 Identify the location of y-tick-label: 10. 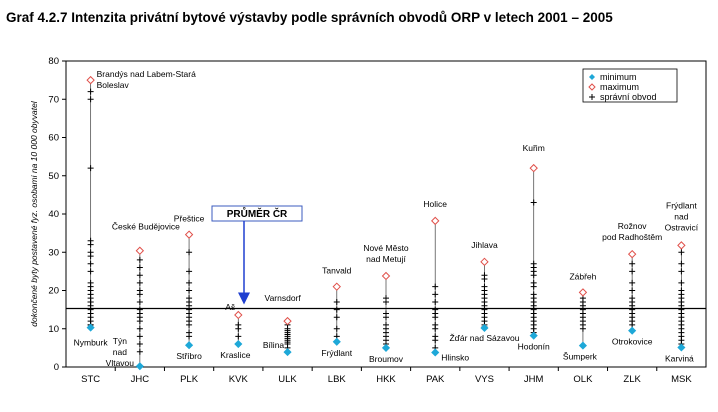
(53, 329).